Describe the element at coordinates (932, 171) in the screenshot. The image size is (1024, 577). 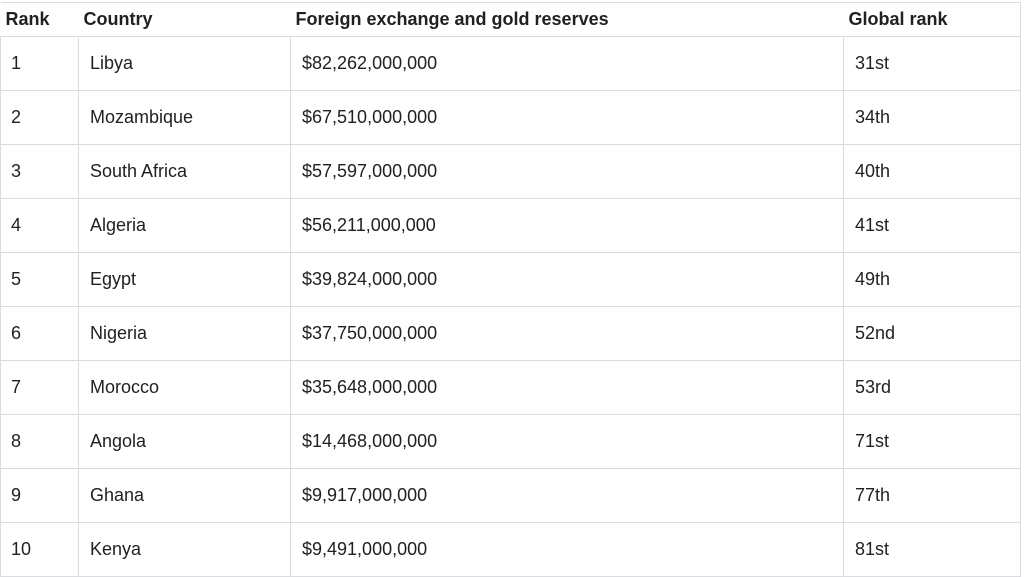
I see `global-rank-cell: 40th` at that location.